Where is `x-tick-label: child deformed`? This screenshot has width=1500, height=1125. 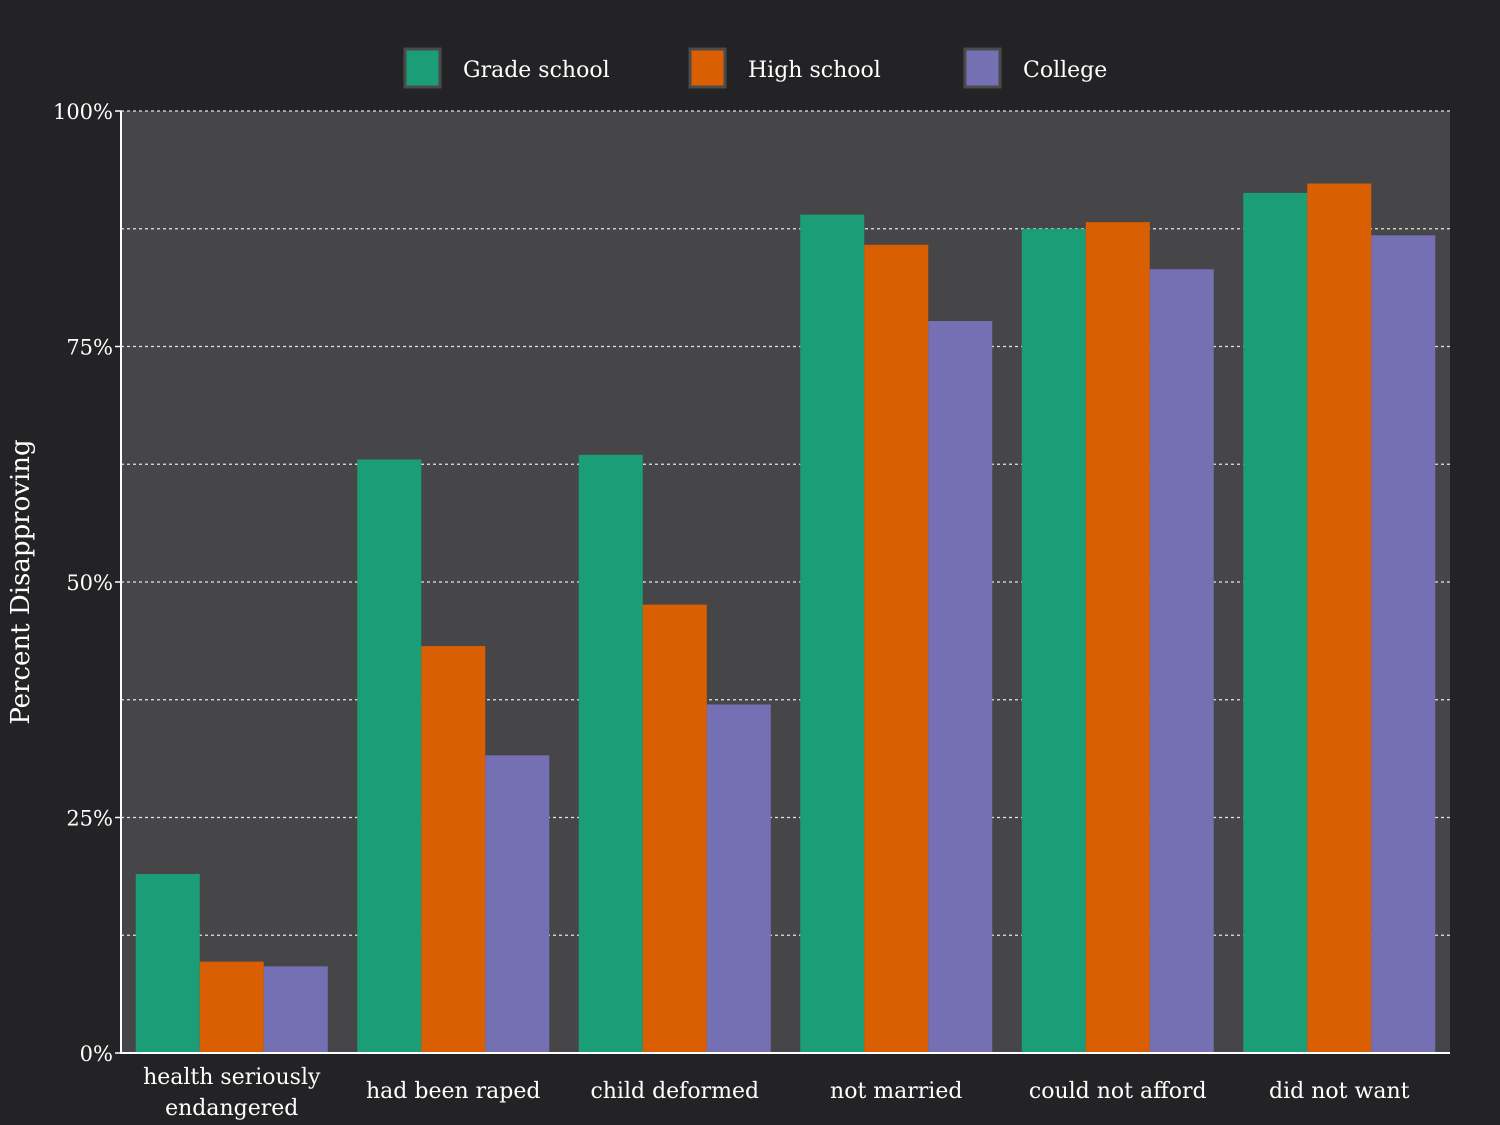
x-tick-label: child deformed is located at coordinates (674, 1091).